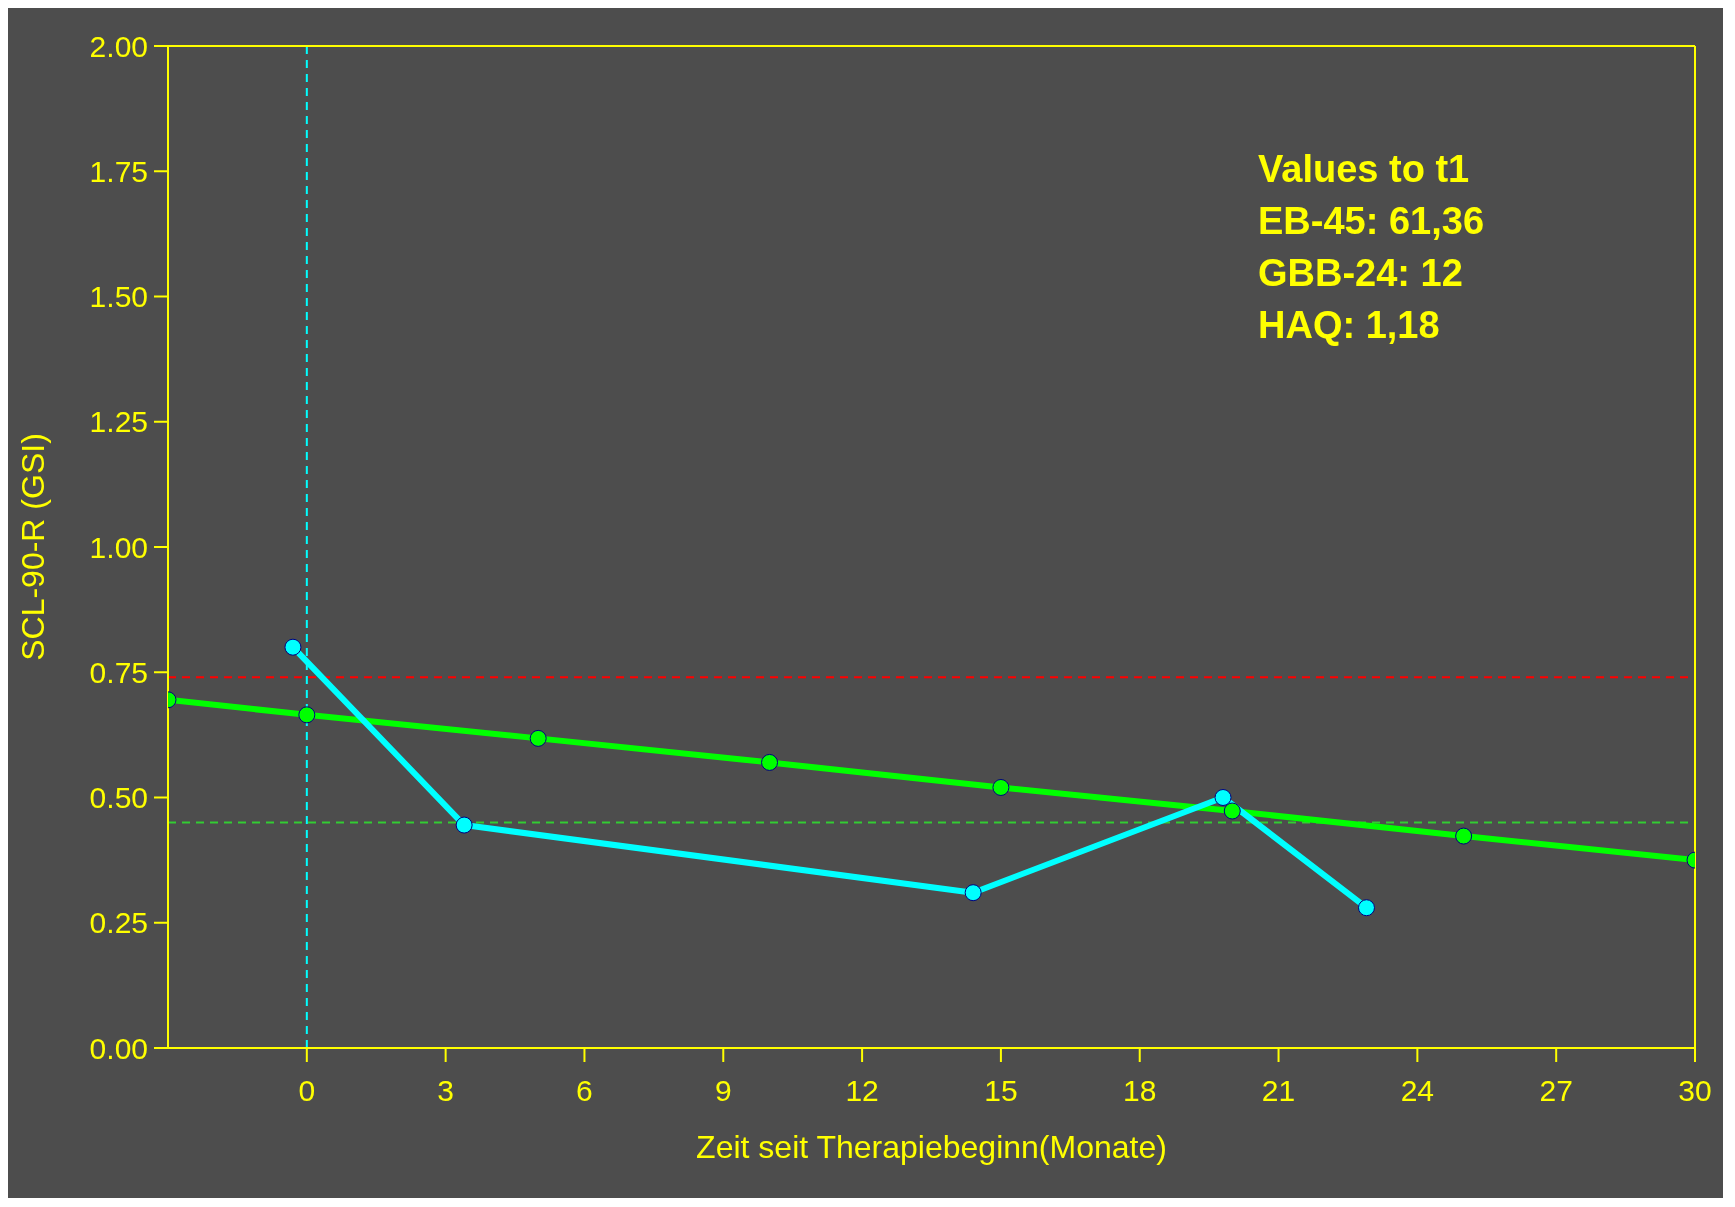 This screenshot has height=1207, width=1735. Describe the element at coordinates (118, 1048) in the screenshot. I see `y-tick-label: 0.00` at that location.